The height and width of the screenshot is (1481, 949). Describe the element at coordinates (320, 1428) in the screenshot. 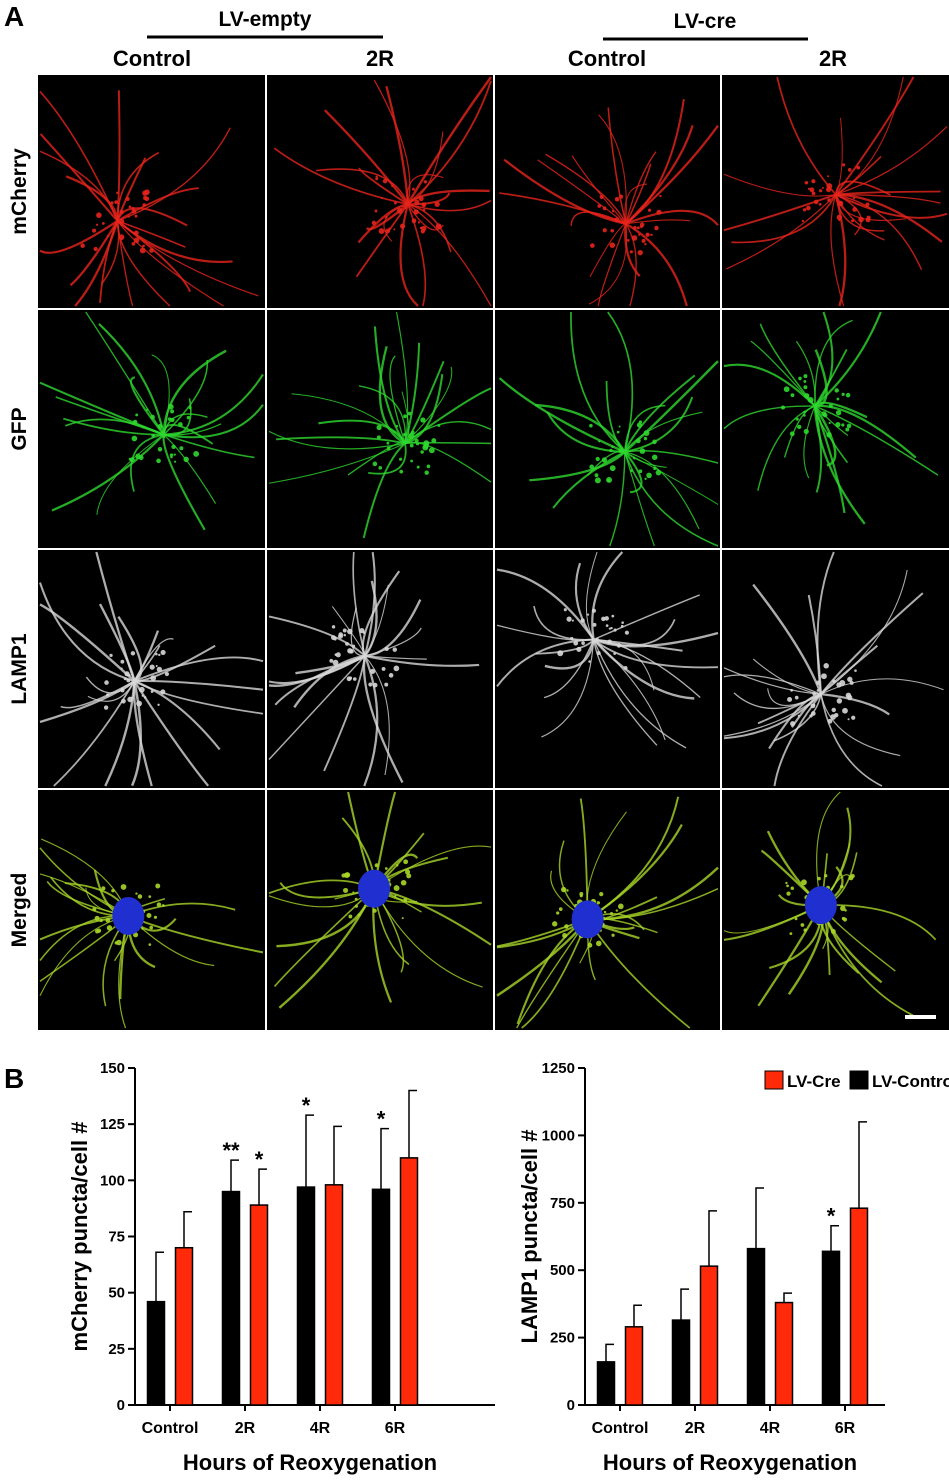

I see `x-tick-label: 4R` at that location.